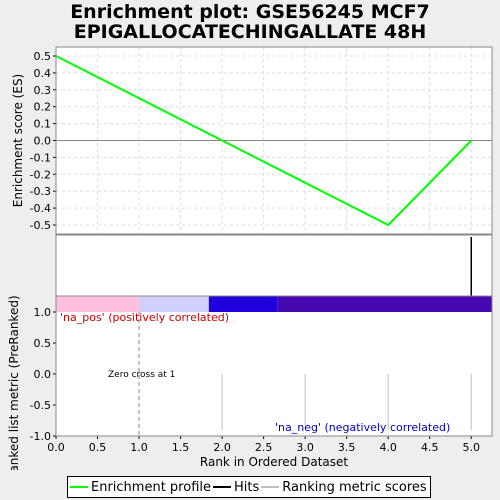 This screenshot has width=500, height=500. I want to click on legend-label-enrichment: Enrichment profile, so click(151, 487).